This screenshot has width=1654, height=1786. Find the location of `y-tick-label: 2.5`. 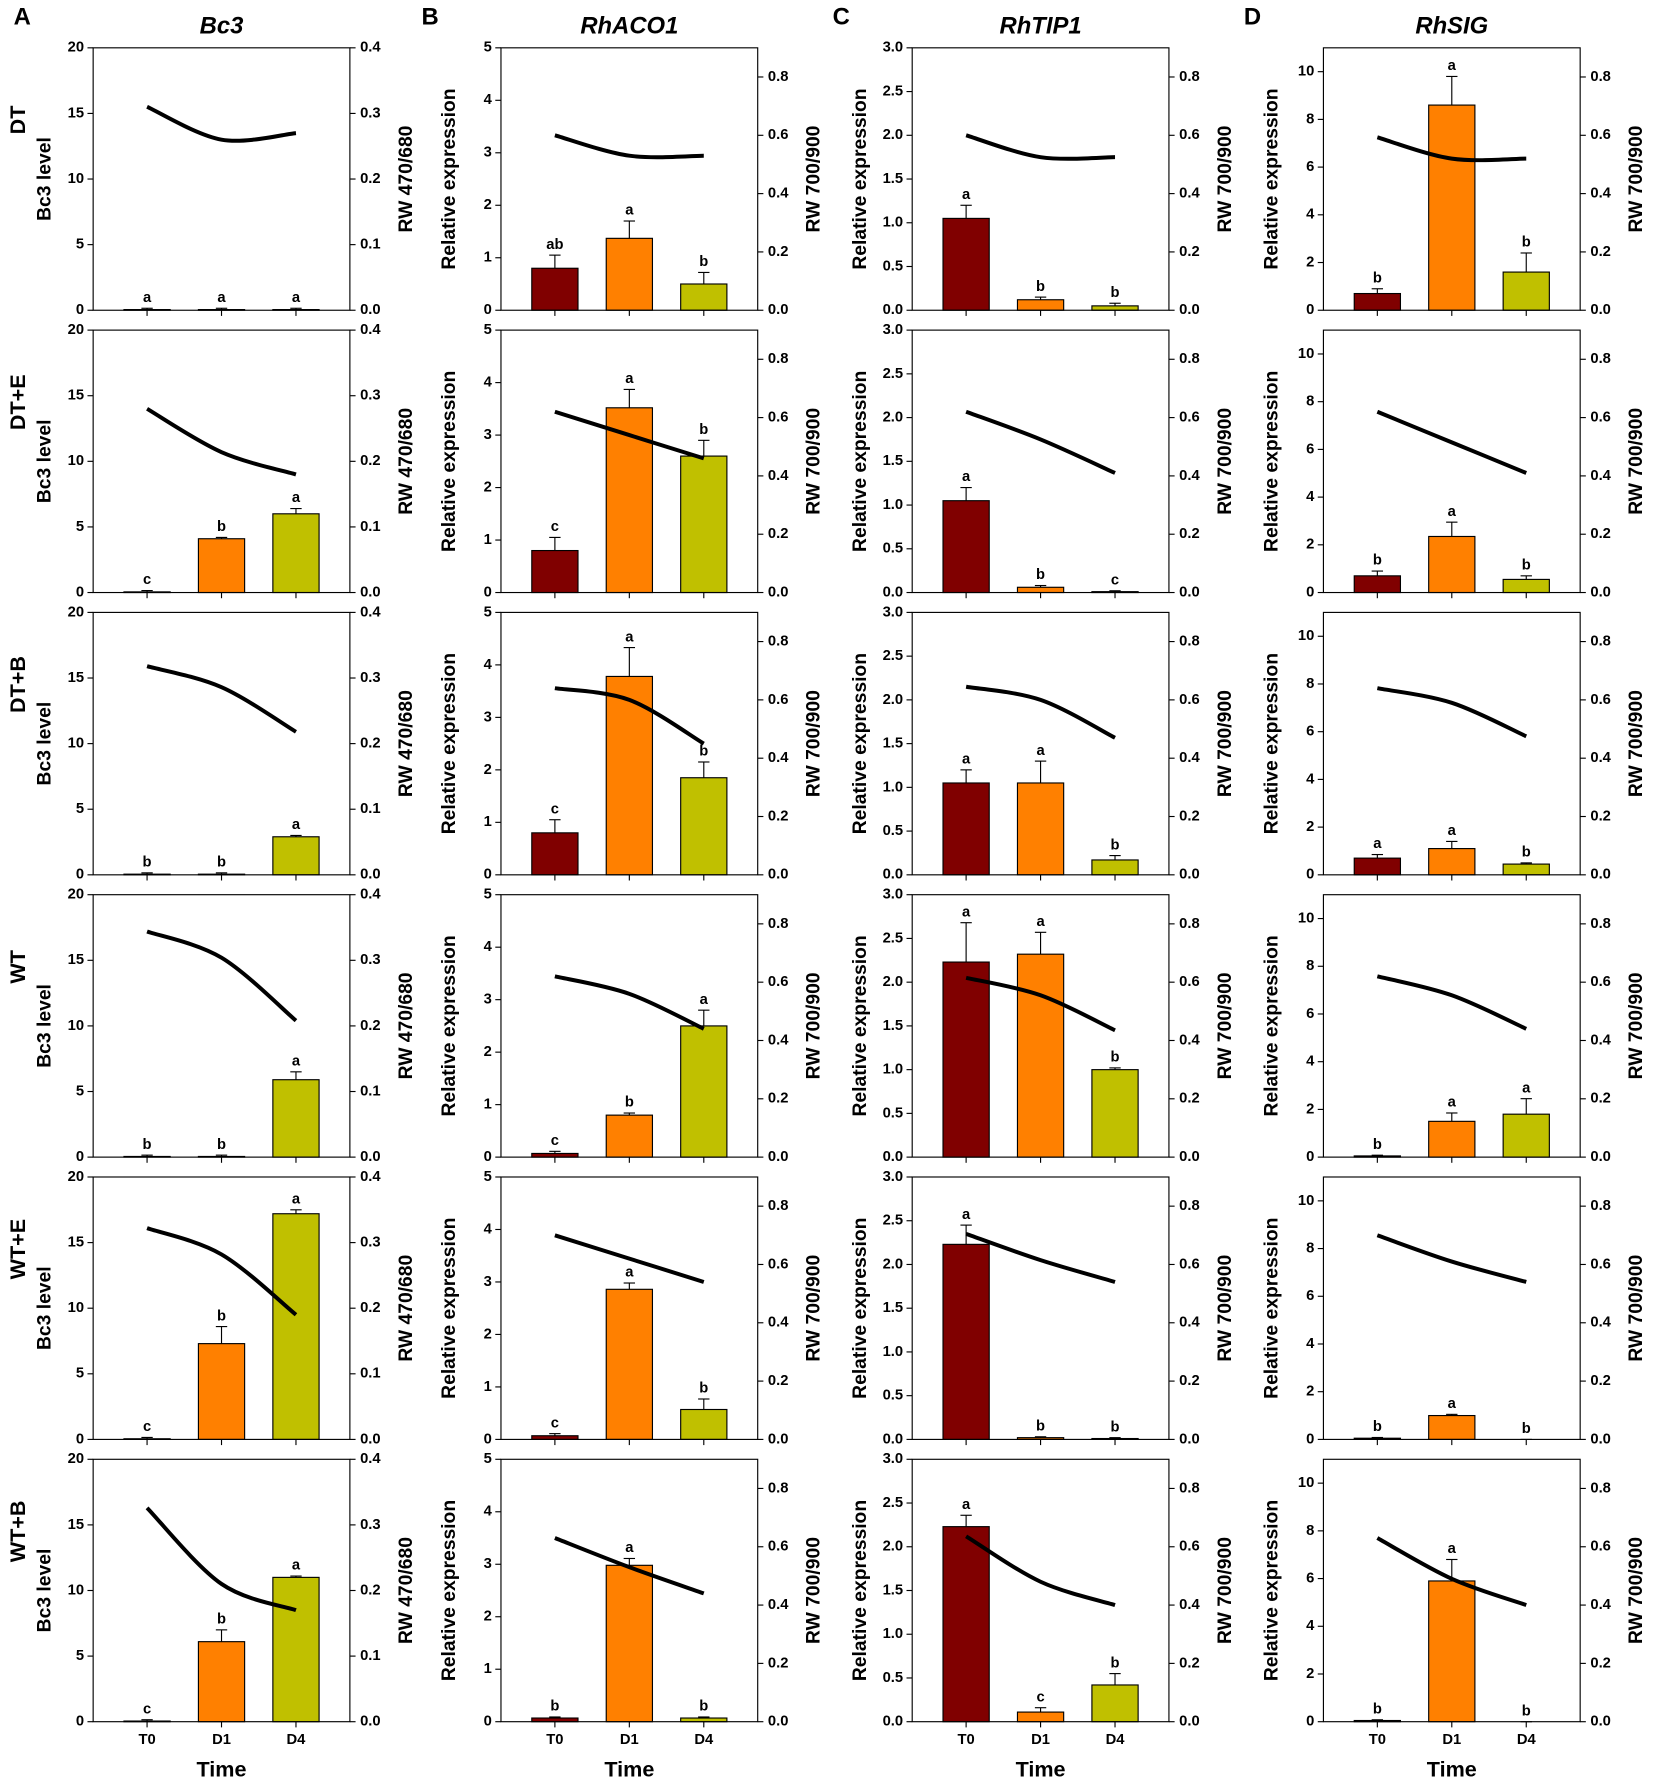

y-tick-label: 2.5 is located at coordinates (893, 374).